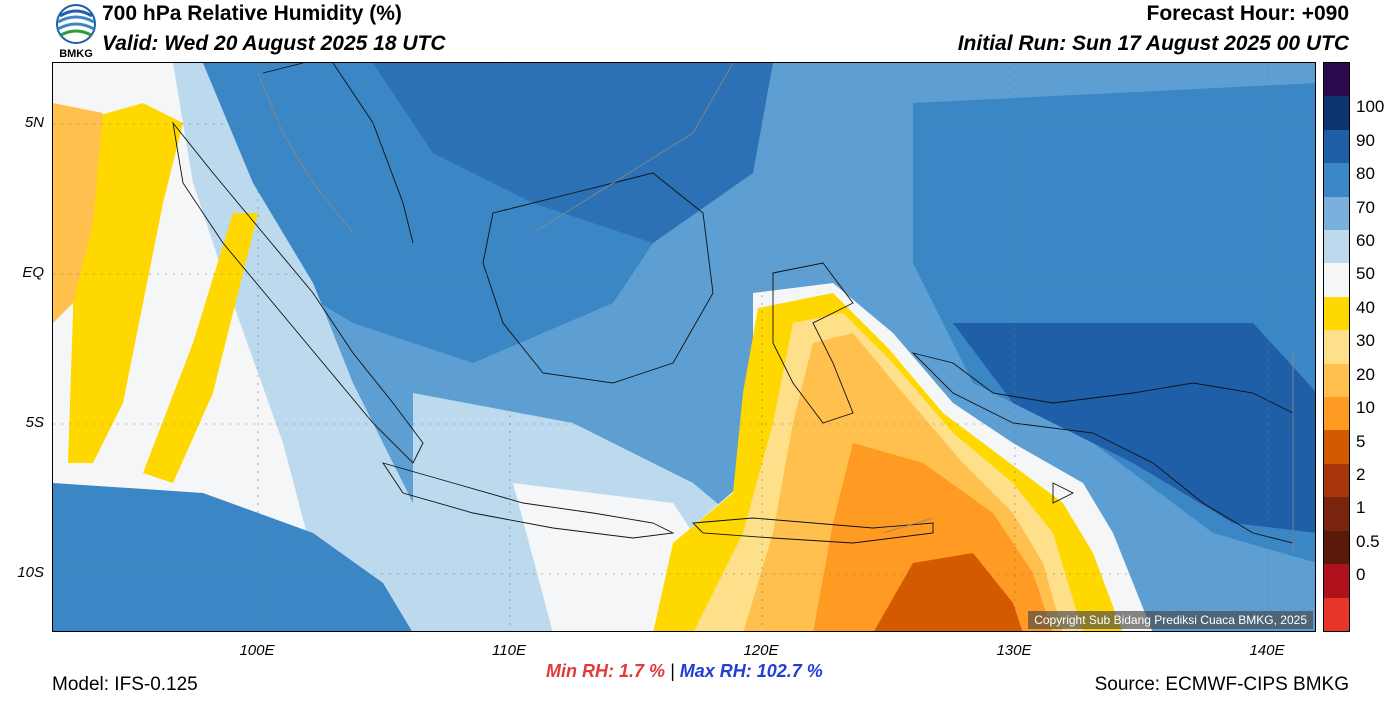  I want to click on colorbar-label: 50, so click(1365, 274).